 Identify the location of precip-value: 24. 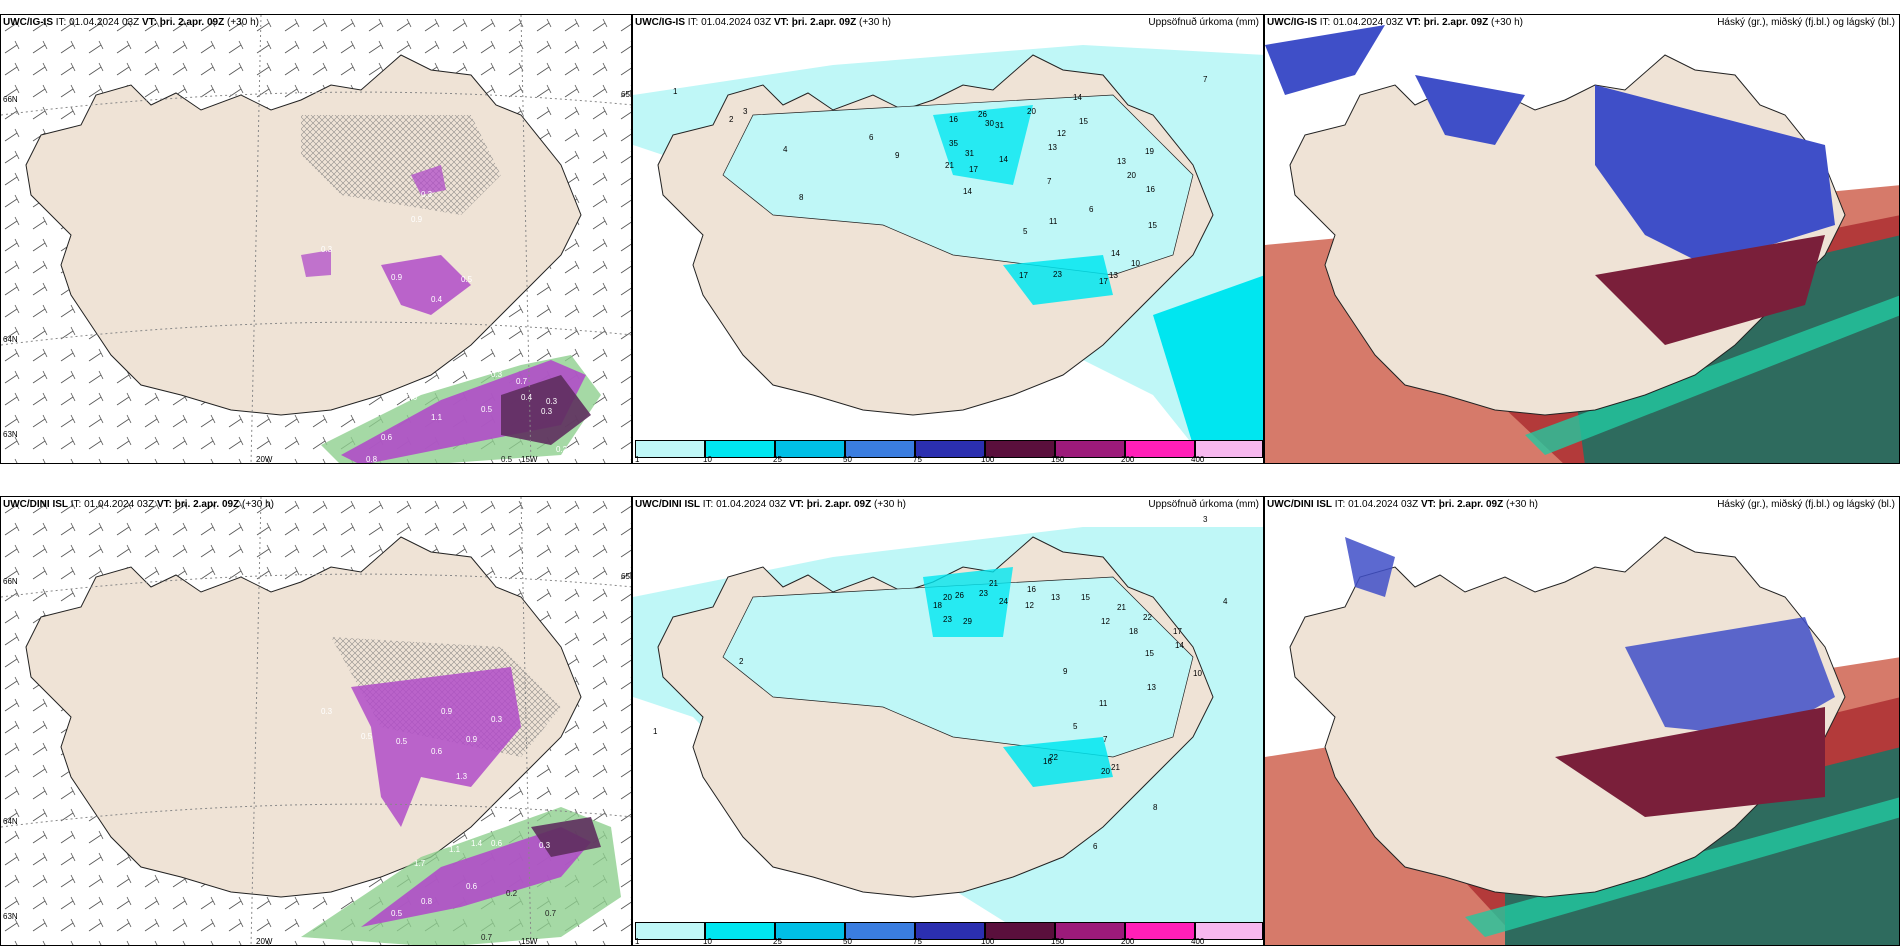
(1003, 601).